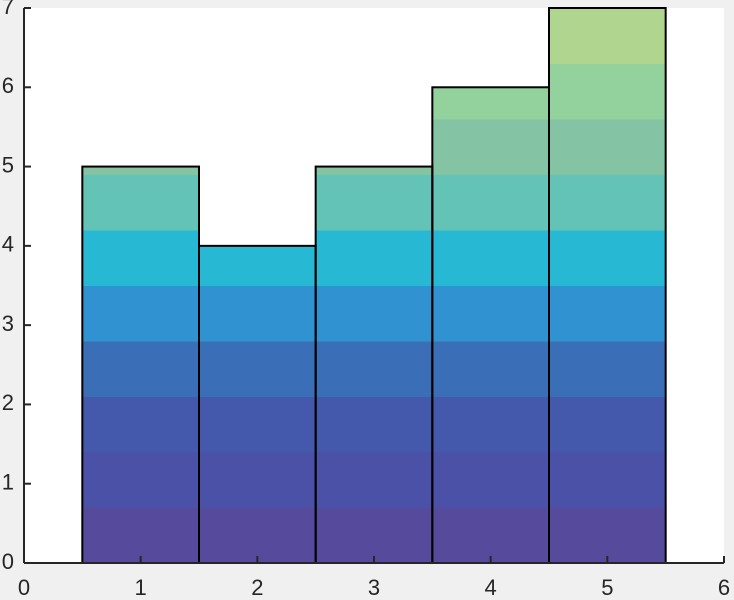 Image resolution: width=734 pixels, height=600 pixels. What do you see at coordinates (8, 402) in the screenshot?
I see `y-tick-label: 2` at bounding box center [8, 402].